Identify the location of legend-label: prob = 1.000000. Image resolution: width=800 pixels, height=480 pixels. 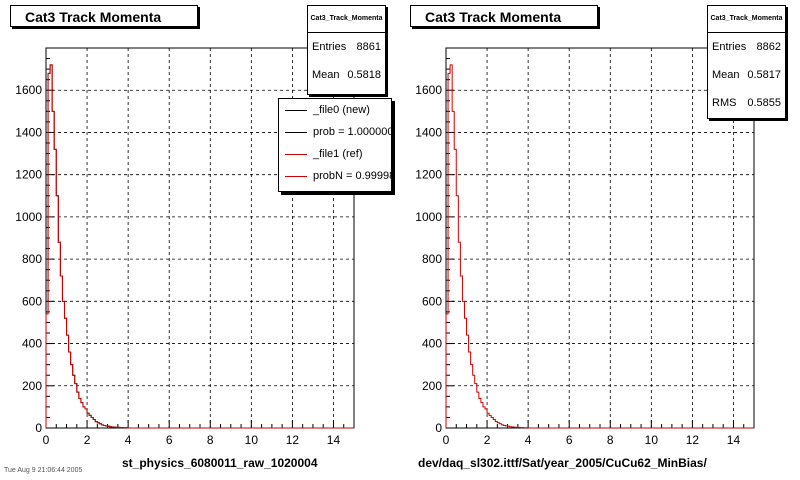
(352, 132).